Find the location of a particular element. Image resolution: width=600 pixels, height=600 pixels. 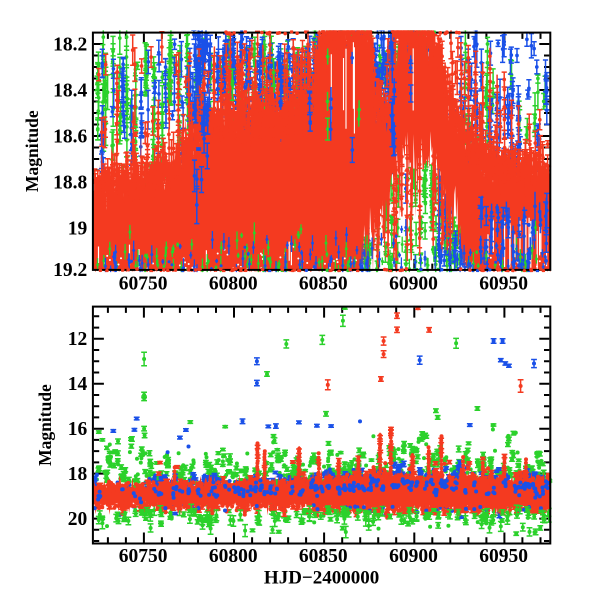

svg-text: 19.2 is located at coordinates (70, 270).